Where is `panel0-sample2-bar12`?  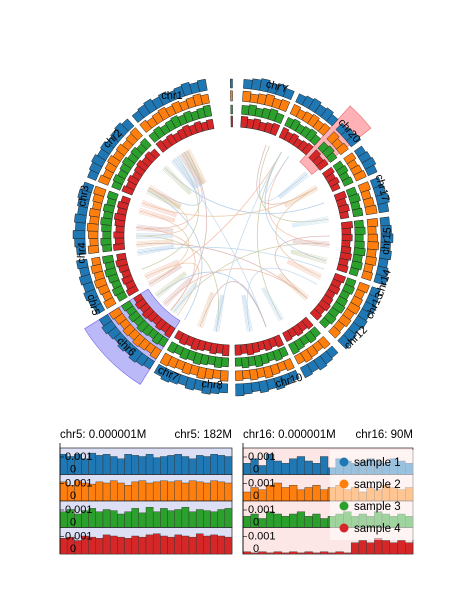 panel0-sample2-bar12 is located at coordinates (149, 492).